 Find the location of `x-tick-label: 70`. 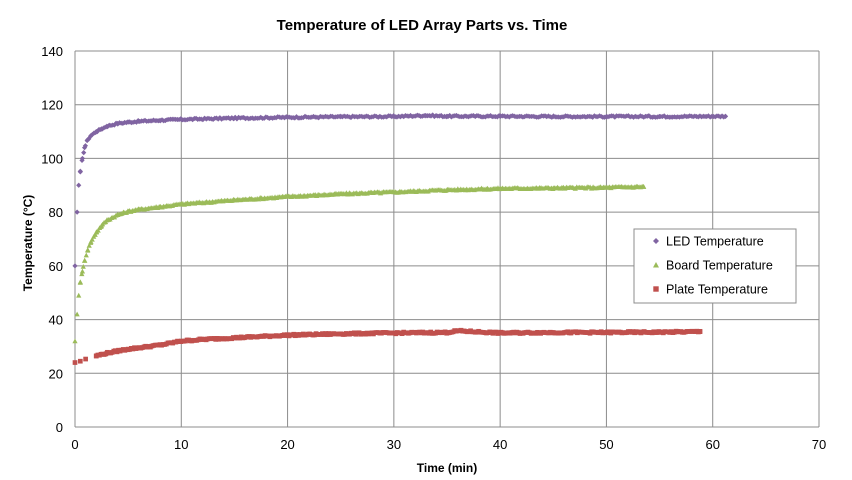

x-tick-label: 70 is located at coordinates (819, 444).